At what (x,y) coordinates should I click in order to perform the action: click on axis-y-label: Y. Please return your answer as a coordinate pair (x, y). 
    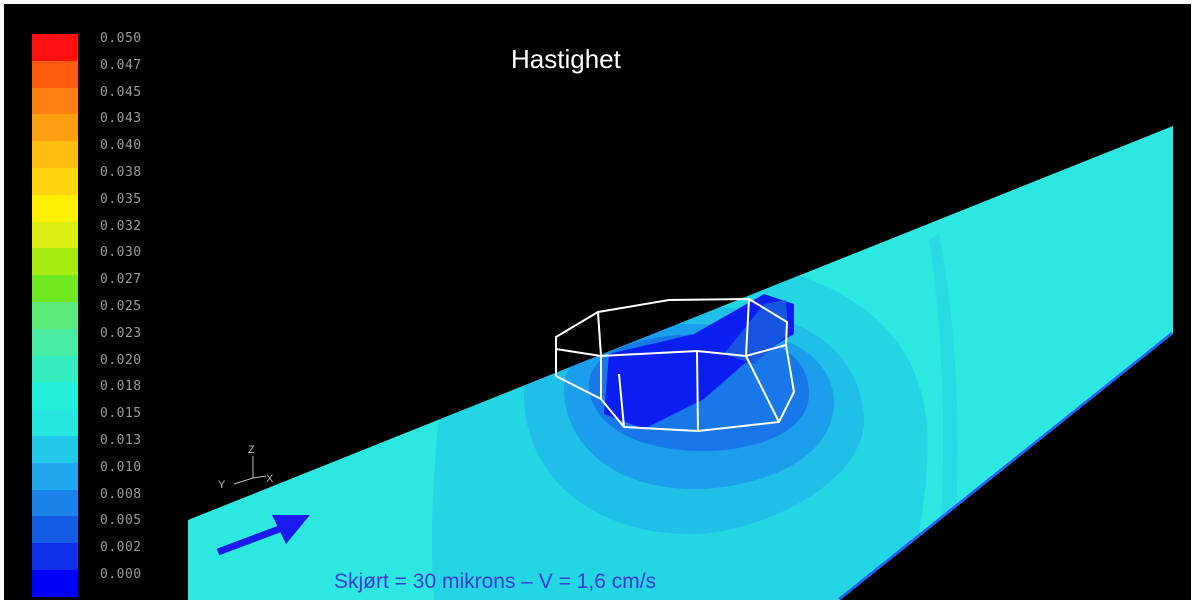
    Looking at the image, I should click on (222, 485).